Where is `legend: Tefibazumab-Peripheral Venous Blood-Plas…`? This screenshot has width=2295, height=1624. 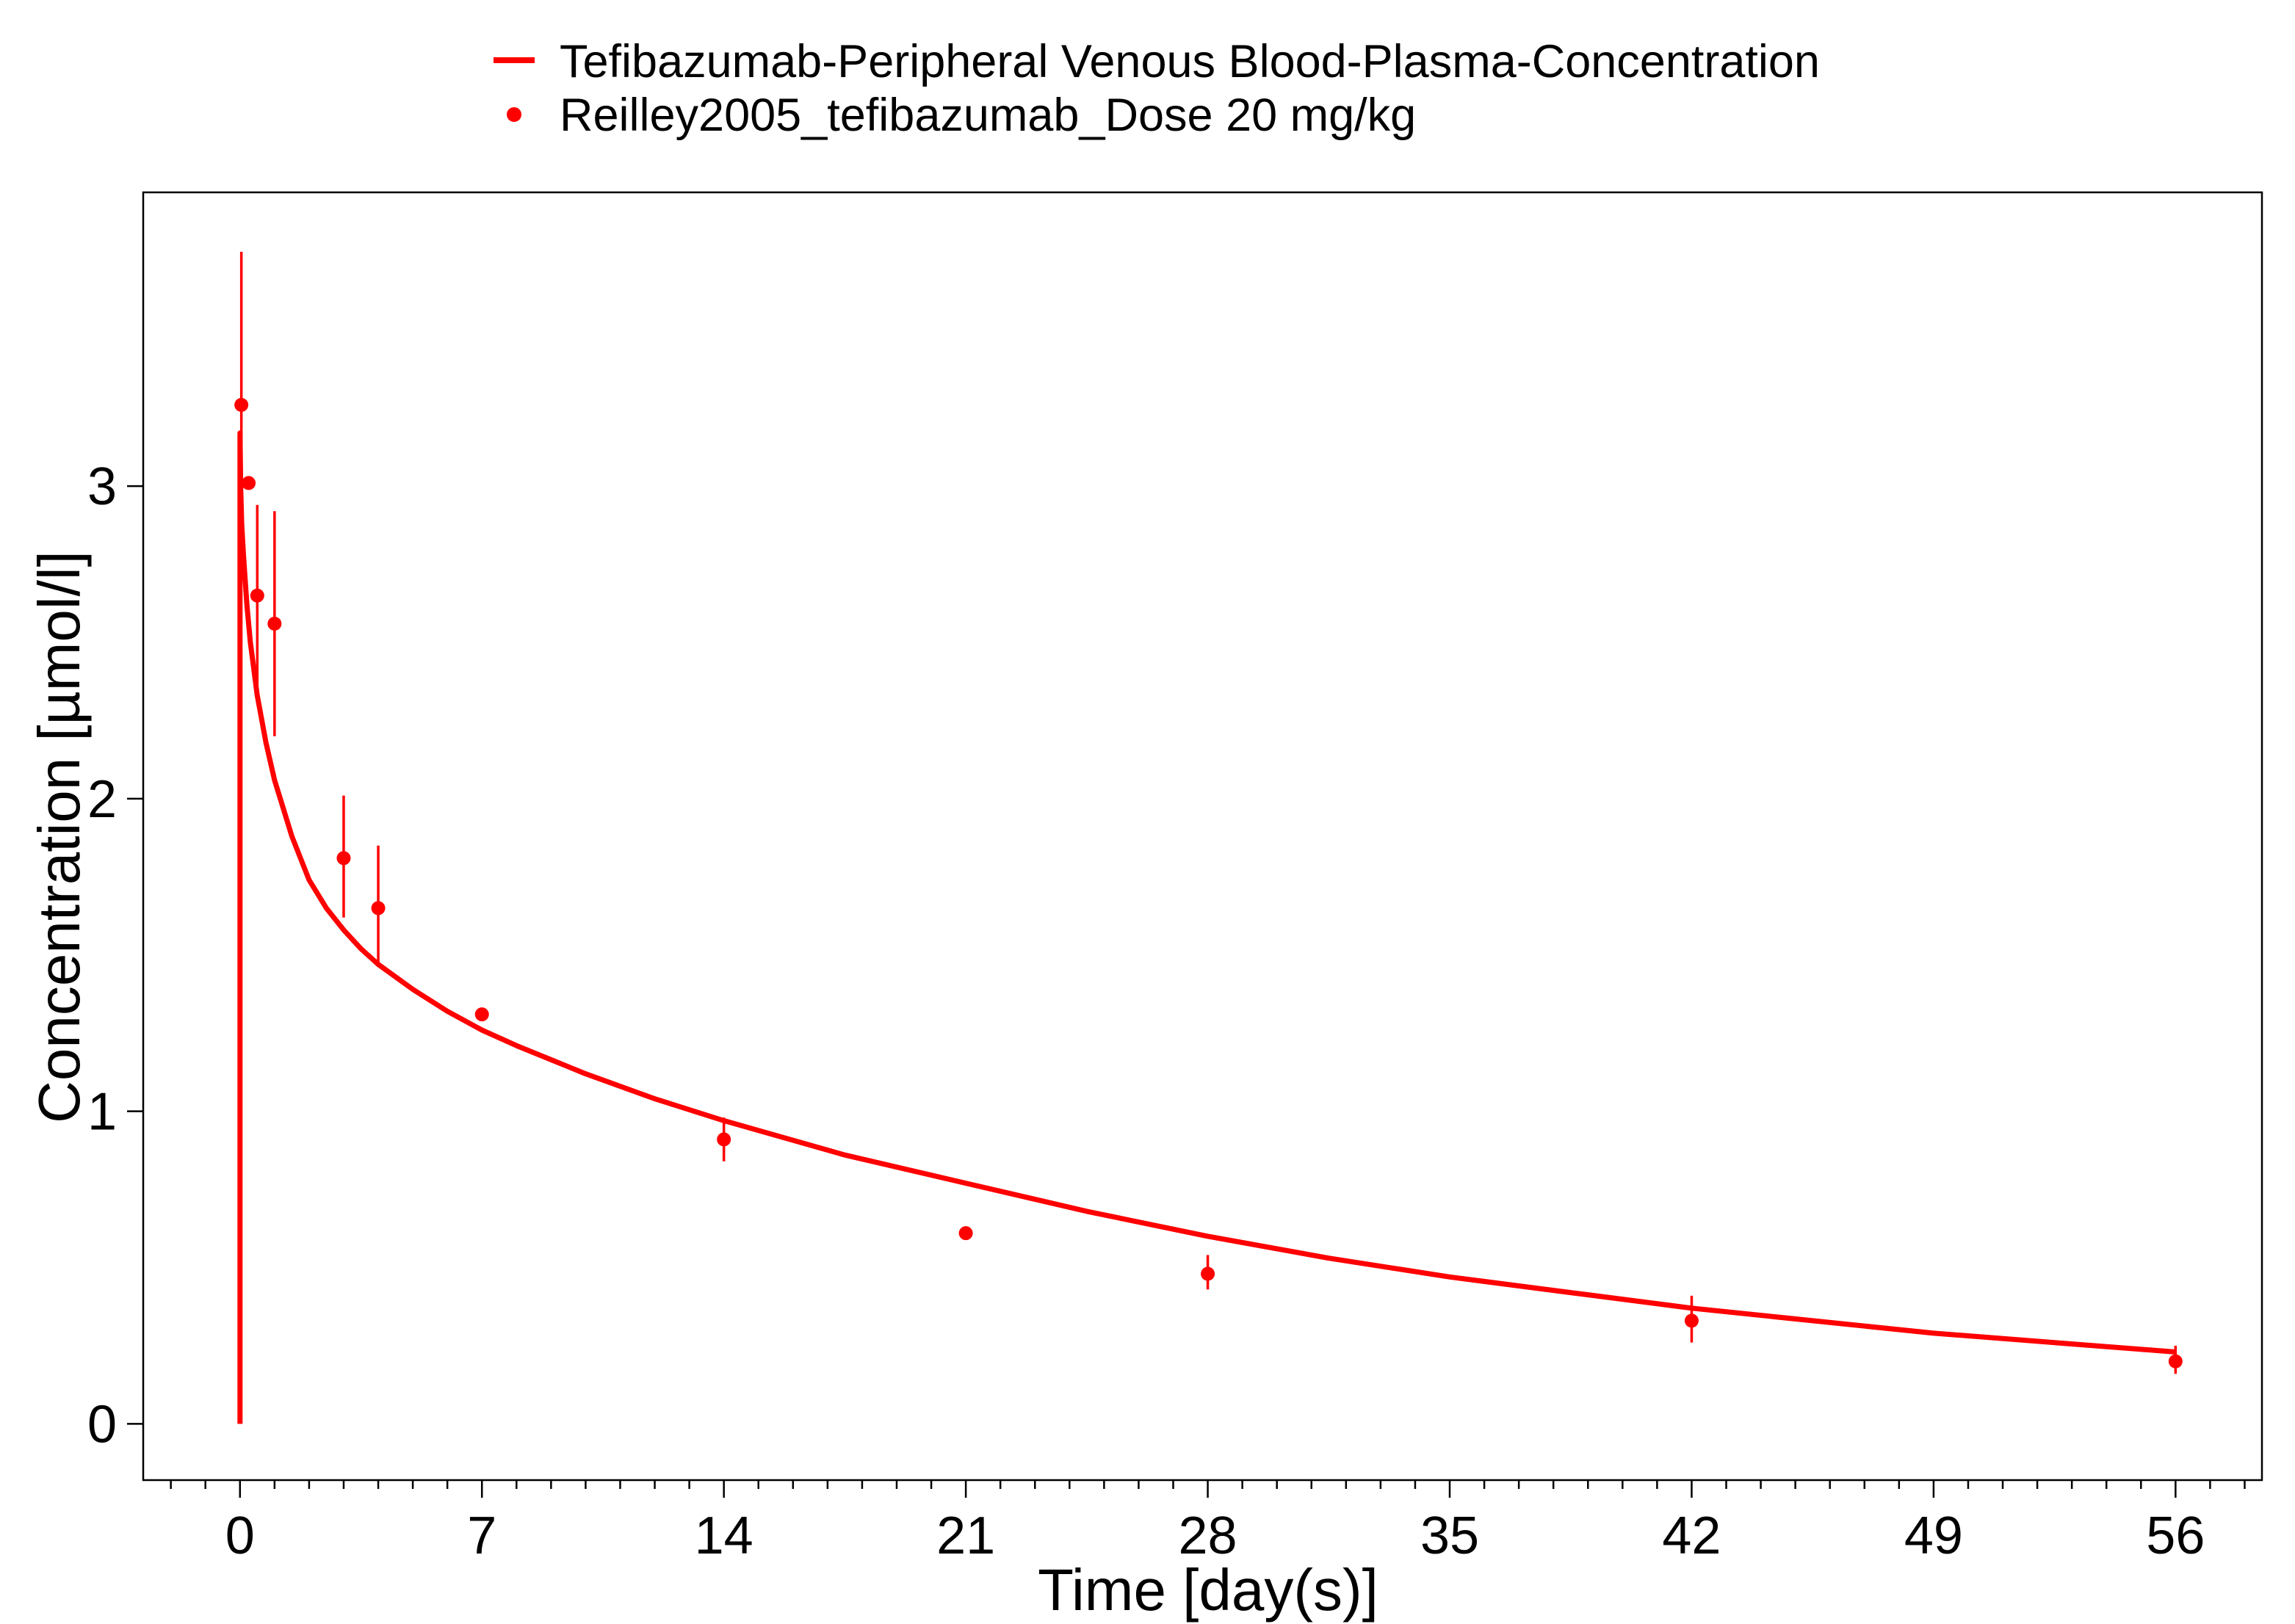 legend: Tefibazumab-Peripheral Venous Blood-Plas… is located at coordinates (1157, 88).